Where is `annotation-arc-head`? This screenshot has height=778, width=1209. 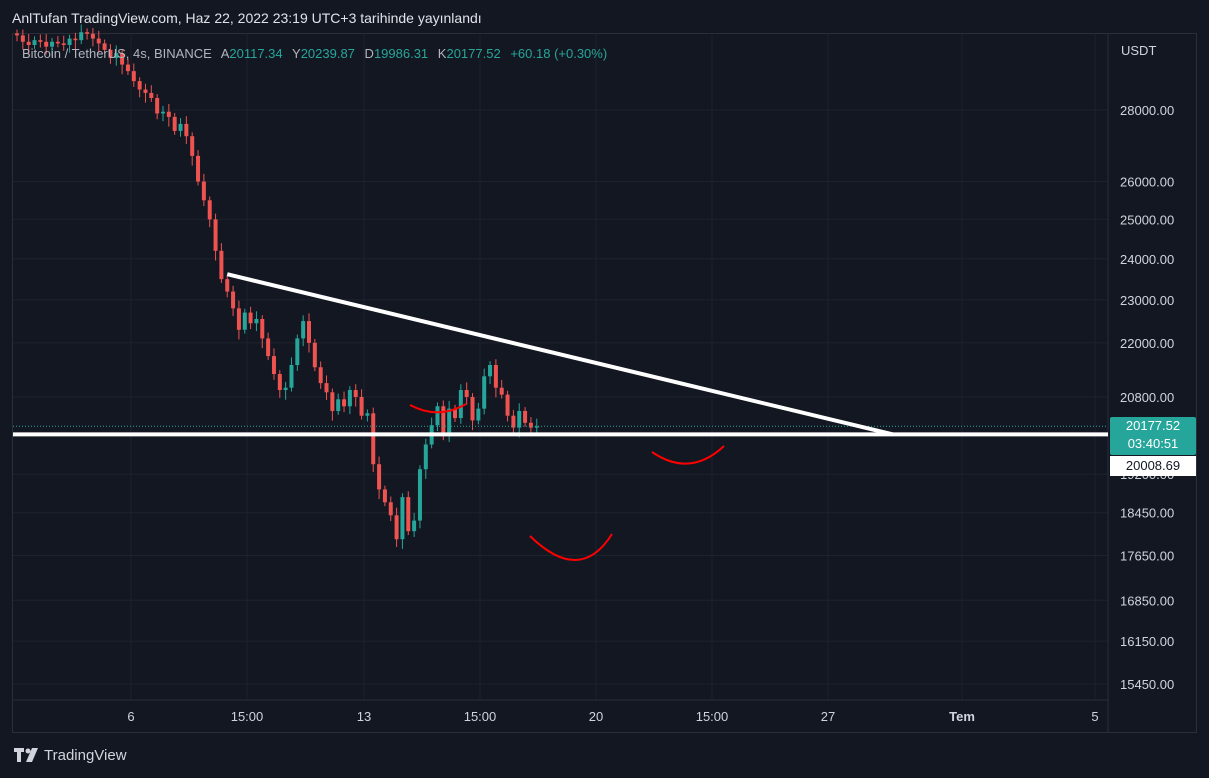 annotation-arc-head is located at coordinates (571, 547).